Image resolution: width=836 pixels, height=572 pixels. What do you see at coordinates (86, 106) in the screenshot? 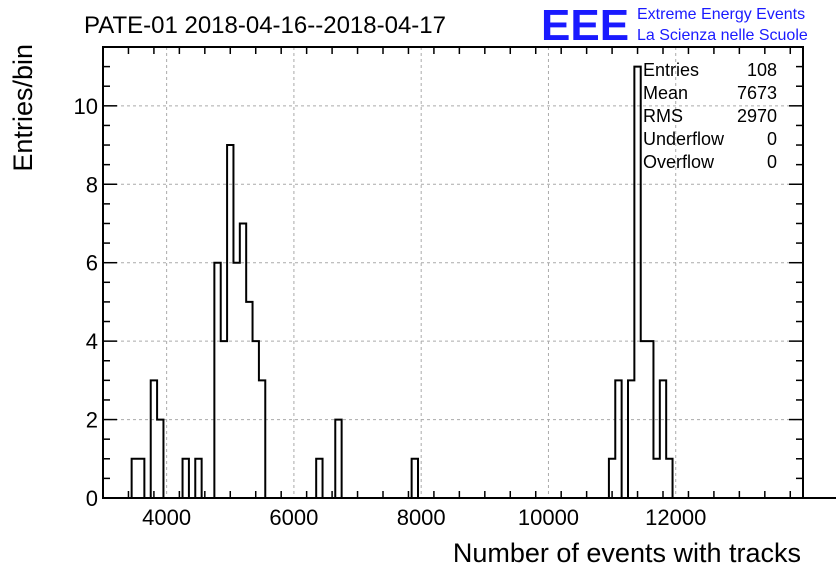
I see `y-tick-label: 10` at bounding box center [86, 106].